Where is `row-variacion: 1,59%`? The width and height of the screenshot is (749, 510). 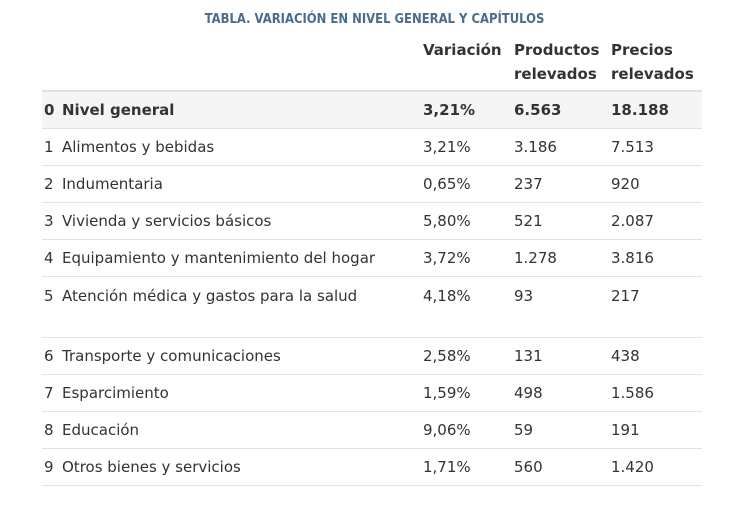 row-variacion: 1,59% is located at coordinates (447, 392).